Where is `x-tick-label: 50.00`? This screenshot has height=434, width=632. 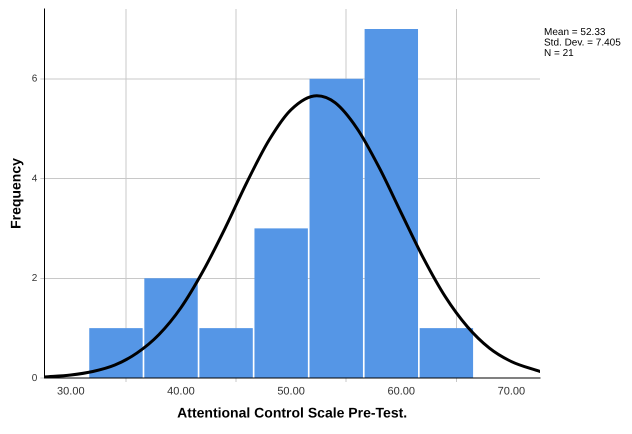 x-tick-label: 50.00 is located at coordinates (291, 392).